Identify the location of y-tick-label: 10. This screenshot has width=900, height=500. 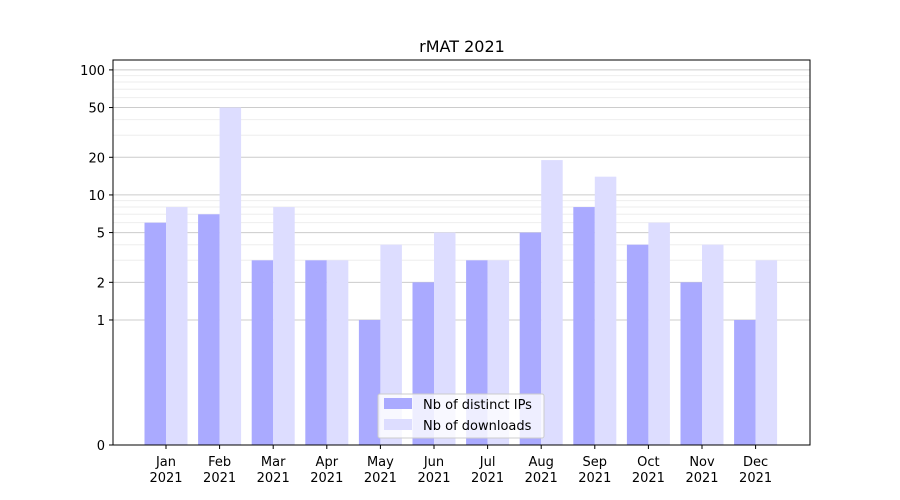
(96, 196).